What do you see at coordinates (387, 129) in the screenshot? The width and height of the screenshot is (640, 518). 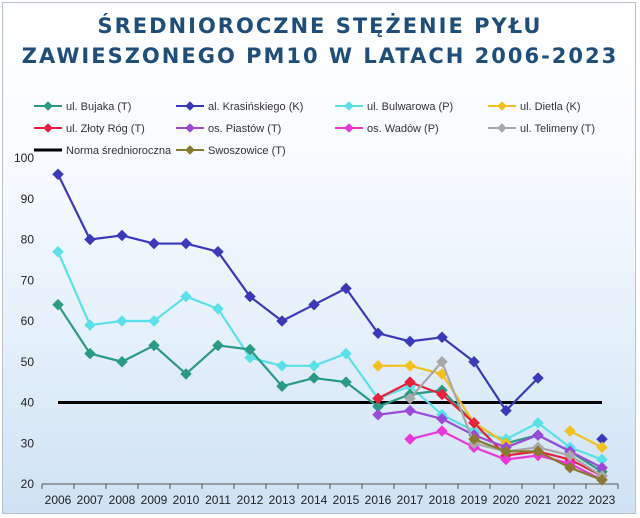 I see `legend-item-os-wadow-p: os. Wadów (P)` at bounding box center [387, 129].